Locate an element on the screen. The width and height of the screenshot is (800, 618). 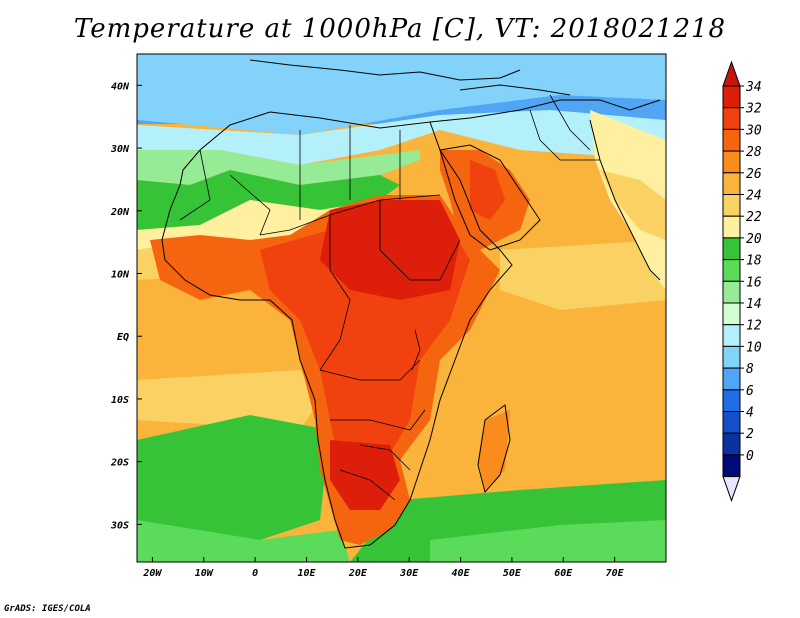
lon-tick-label: 20E is located at coordinates (358, 573).